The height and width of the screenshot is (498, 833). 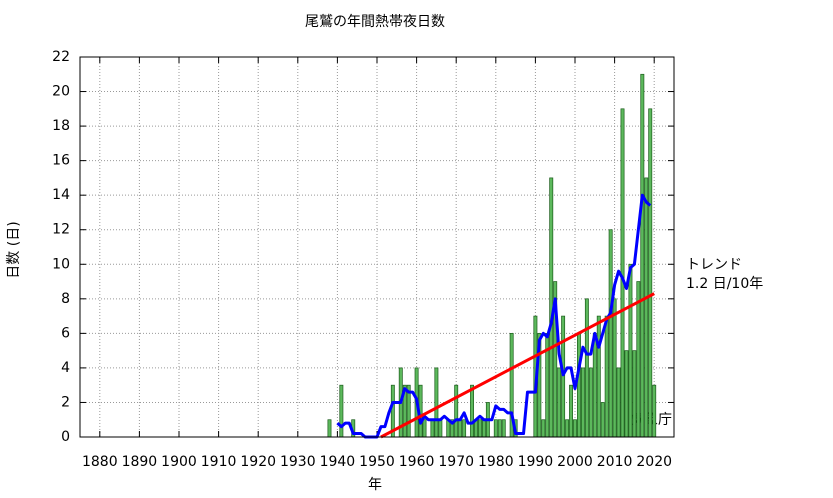 I want to click on x-tick-label: 1920, so click(x=258, y=462).